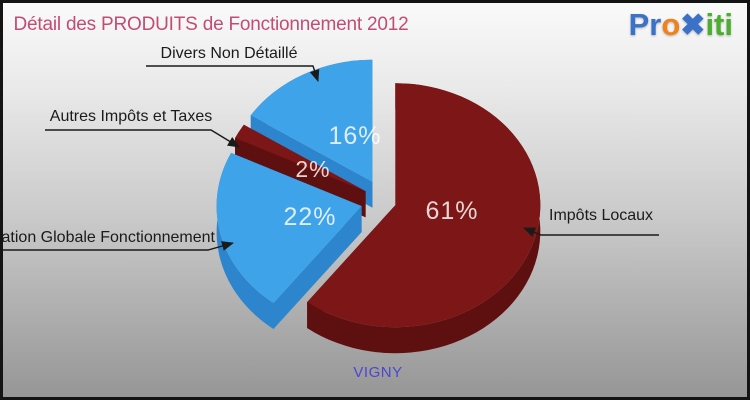 This screenshot has height=400, width=750. Describe the element at coordinates (378, 372) in the screenshot. I see `commune-name: VIGNY` at that location.